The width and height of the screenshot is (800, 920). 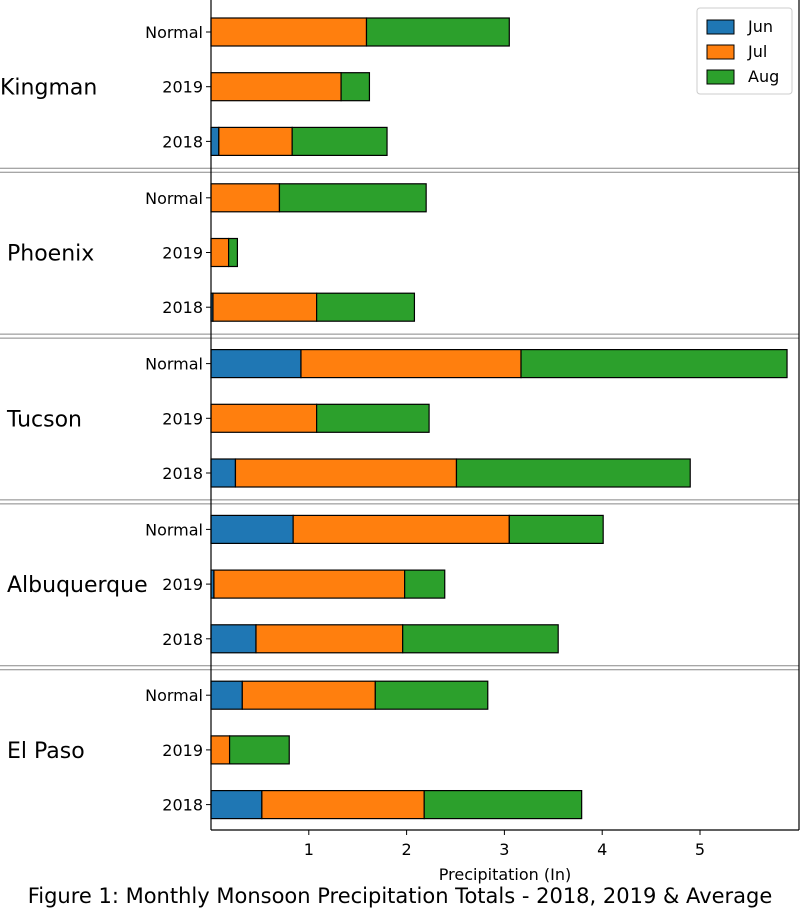 I want to click on x-tick-label: 2, so click(x=407, y=849).